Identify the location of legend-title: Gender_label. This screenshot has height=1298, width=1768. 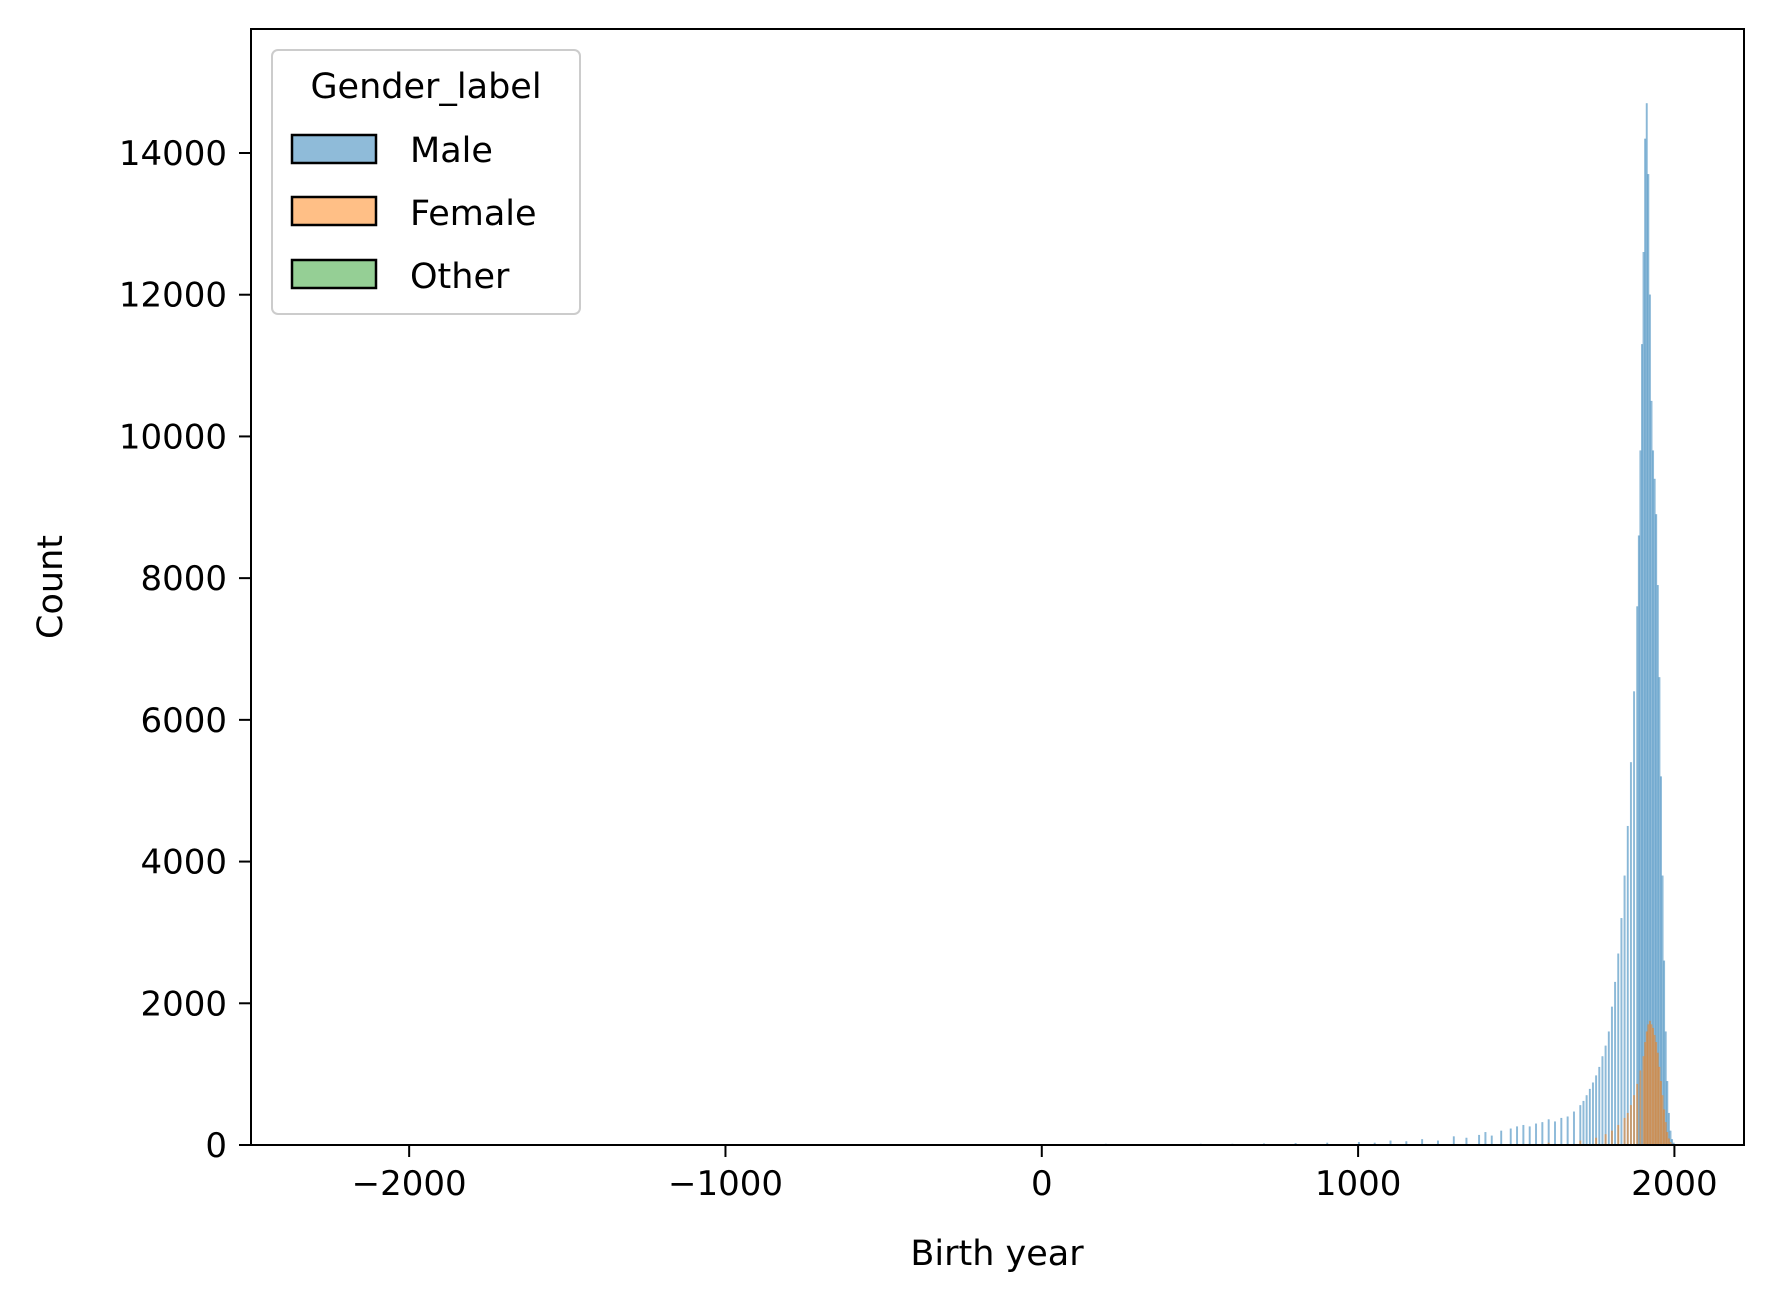
(425, 87).